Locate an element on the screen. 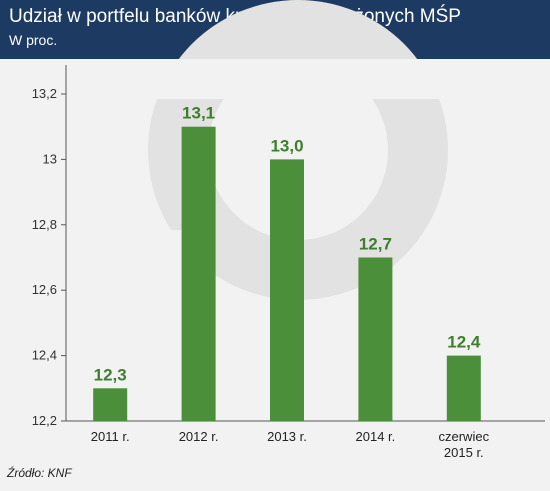  chart-subtitle: W proc. is located at coordinates (33, 40).